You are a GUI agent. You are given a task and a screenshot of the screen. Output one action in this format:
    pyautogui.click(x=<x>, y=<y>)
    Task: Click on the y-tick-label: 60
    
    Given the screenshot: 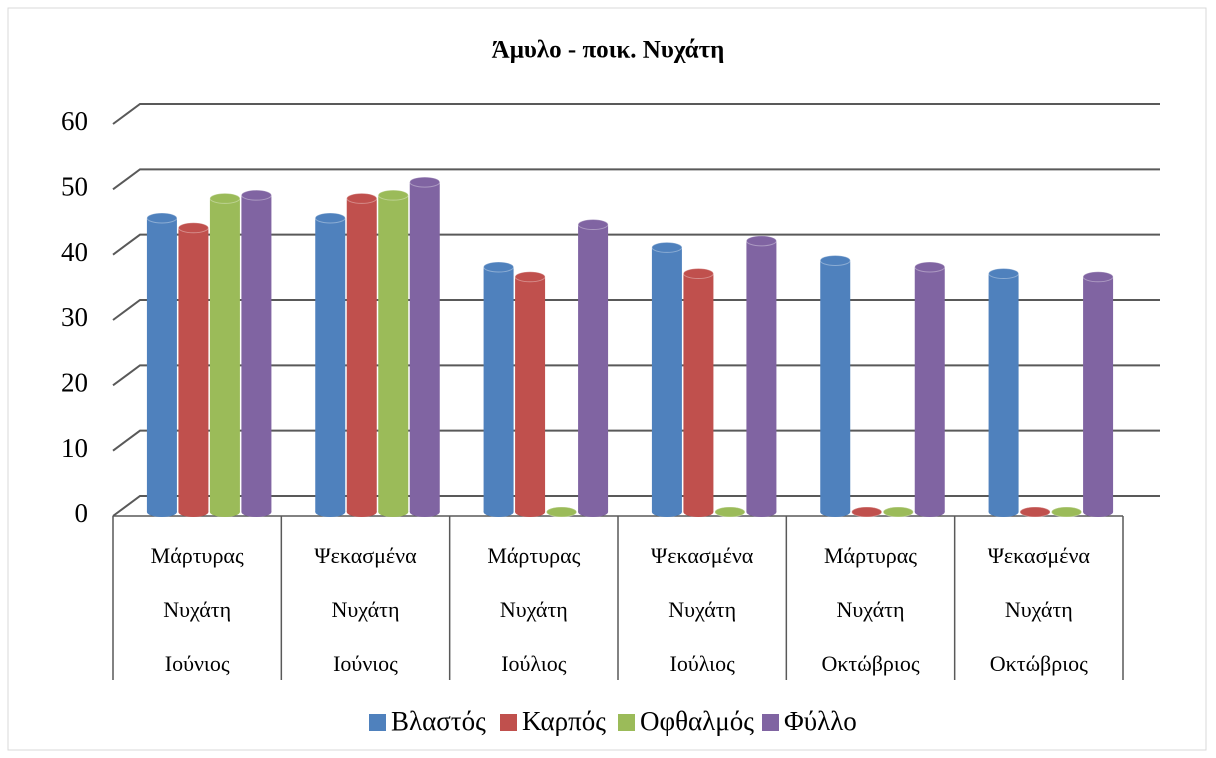 What is the action you would take?
    pyautogui.click(x=74, y=121)
    